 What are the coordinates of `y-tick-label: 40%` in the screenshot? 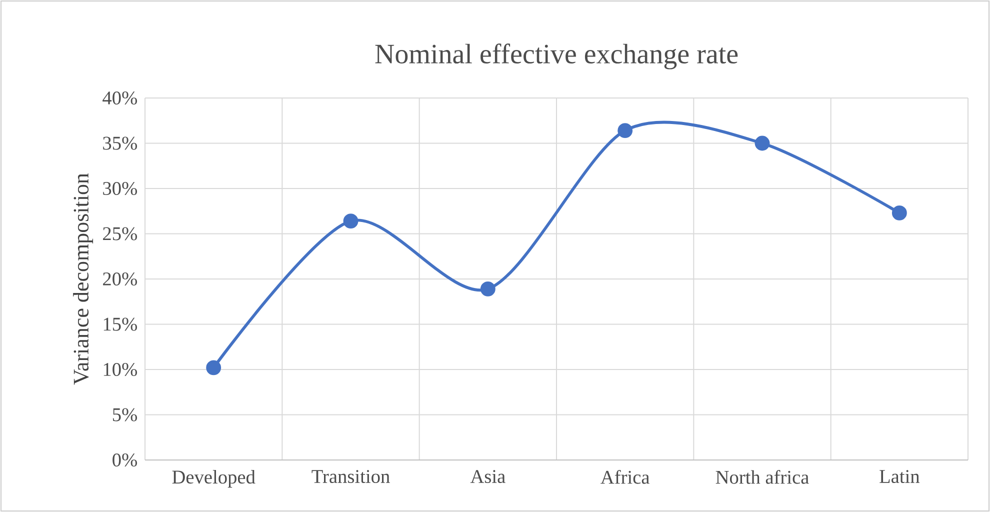 It's located at (119, 98).